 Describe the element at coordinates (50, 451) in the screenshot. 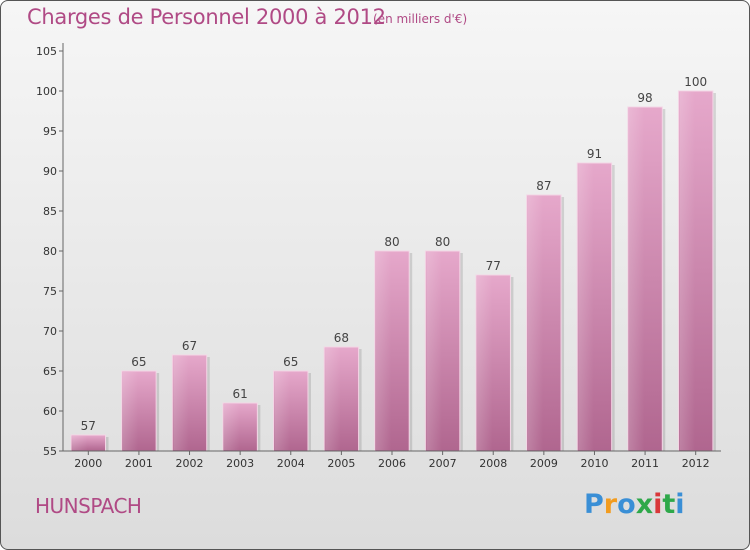

I see `y-tick-label: 55` at that location.